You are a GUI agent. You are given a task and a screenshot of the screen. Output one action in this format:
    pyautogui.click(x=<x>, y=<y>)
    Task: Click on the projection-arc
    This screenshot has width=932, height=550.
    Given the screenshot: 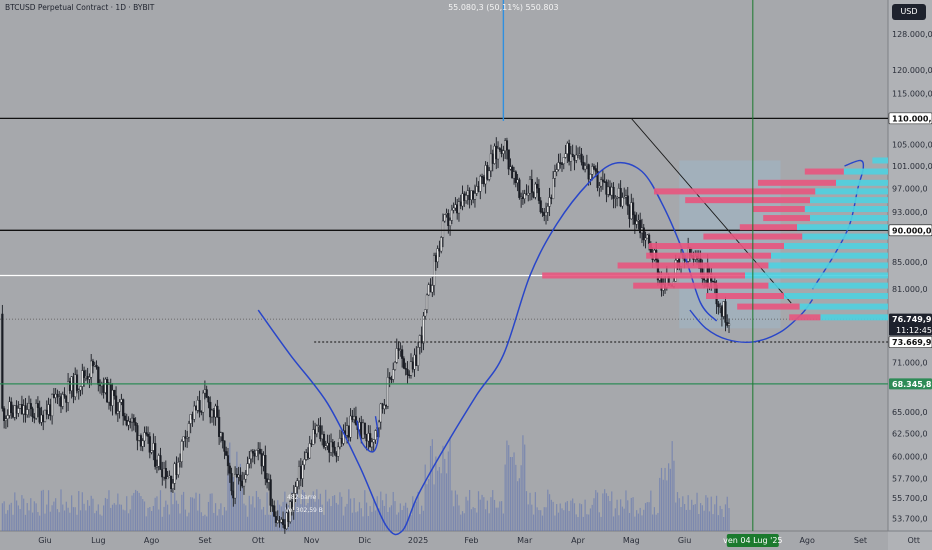 What is the action you would take?
    pyautogui.click(x=751, y=321)
    